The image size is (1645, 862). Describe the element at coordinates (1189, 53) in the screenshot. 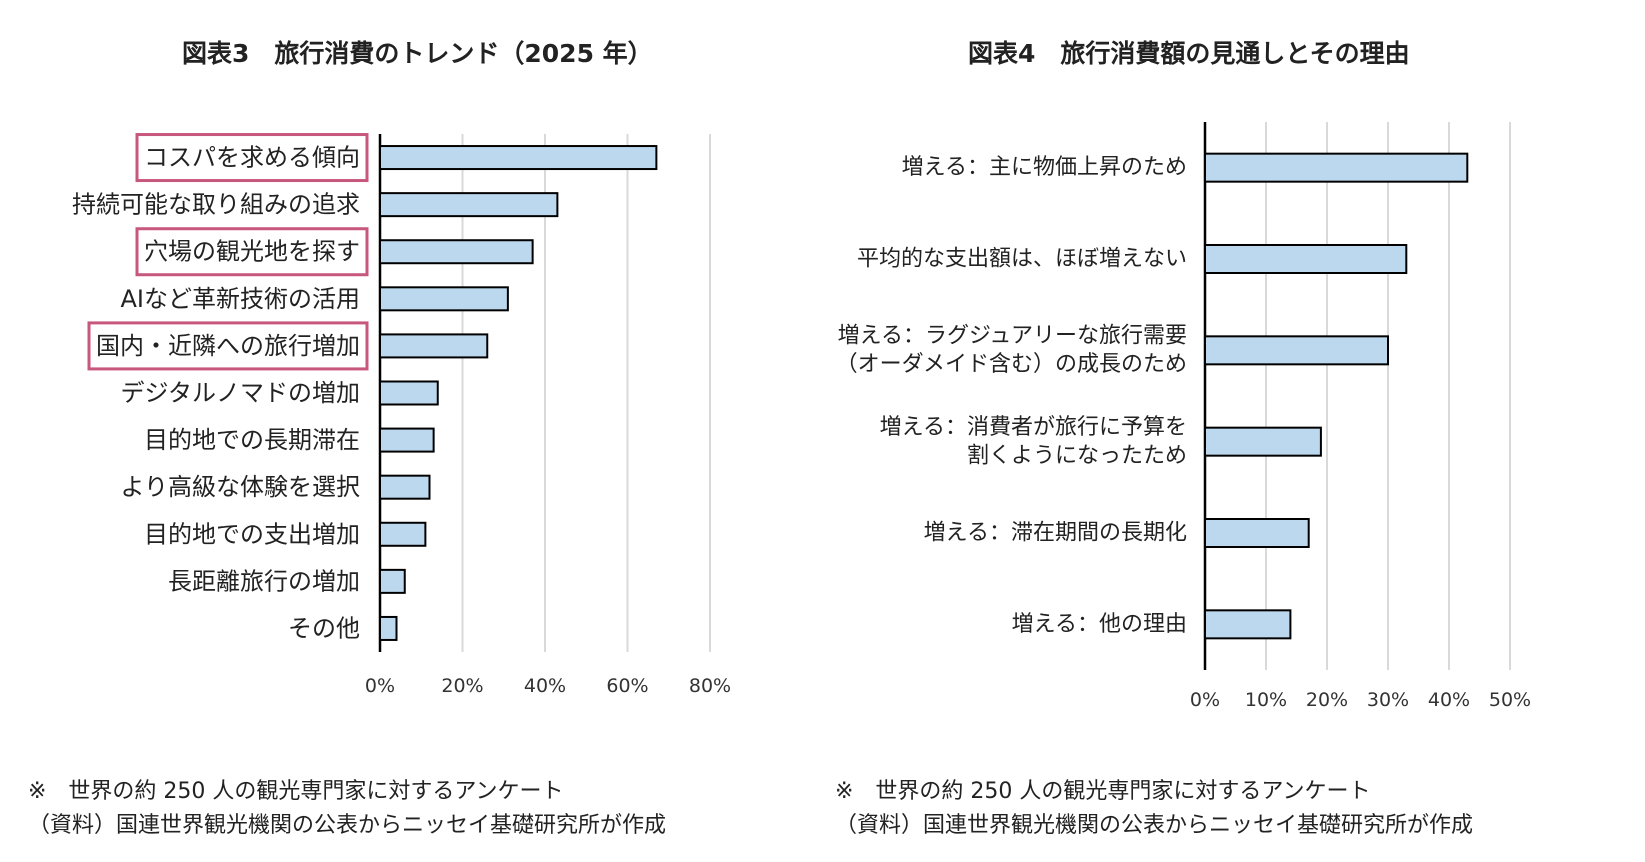

I see `chart-title: 図表4 旅行消費額の見通しとその理由` at that location.